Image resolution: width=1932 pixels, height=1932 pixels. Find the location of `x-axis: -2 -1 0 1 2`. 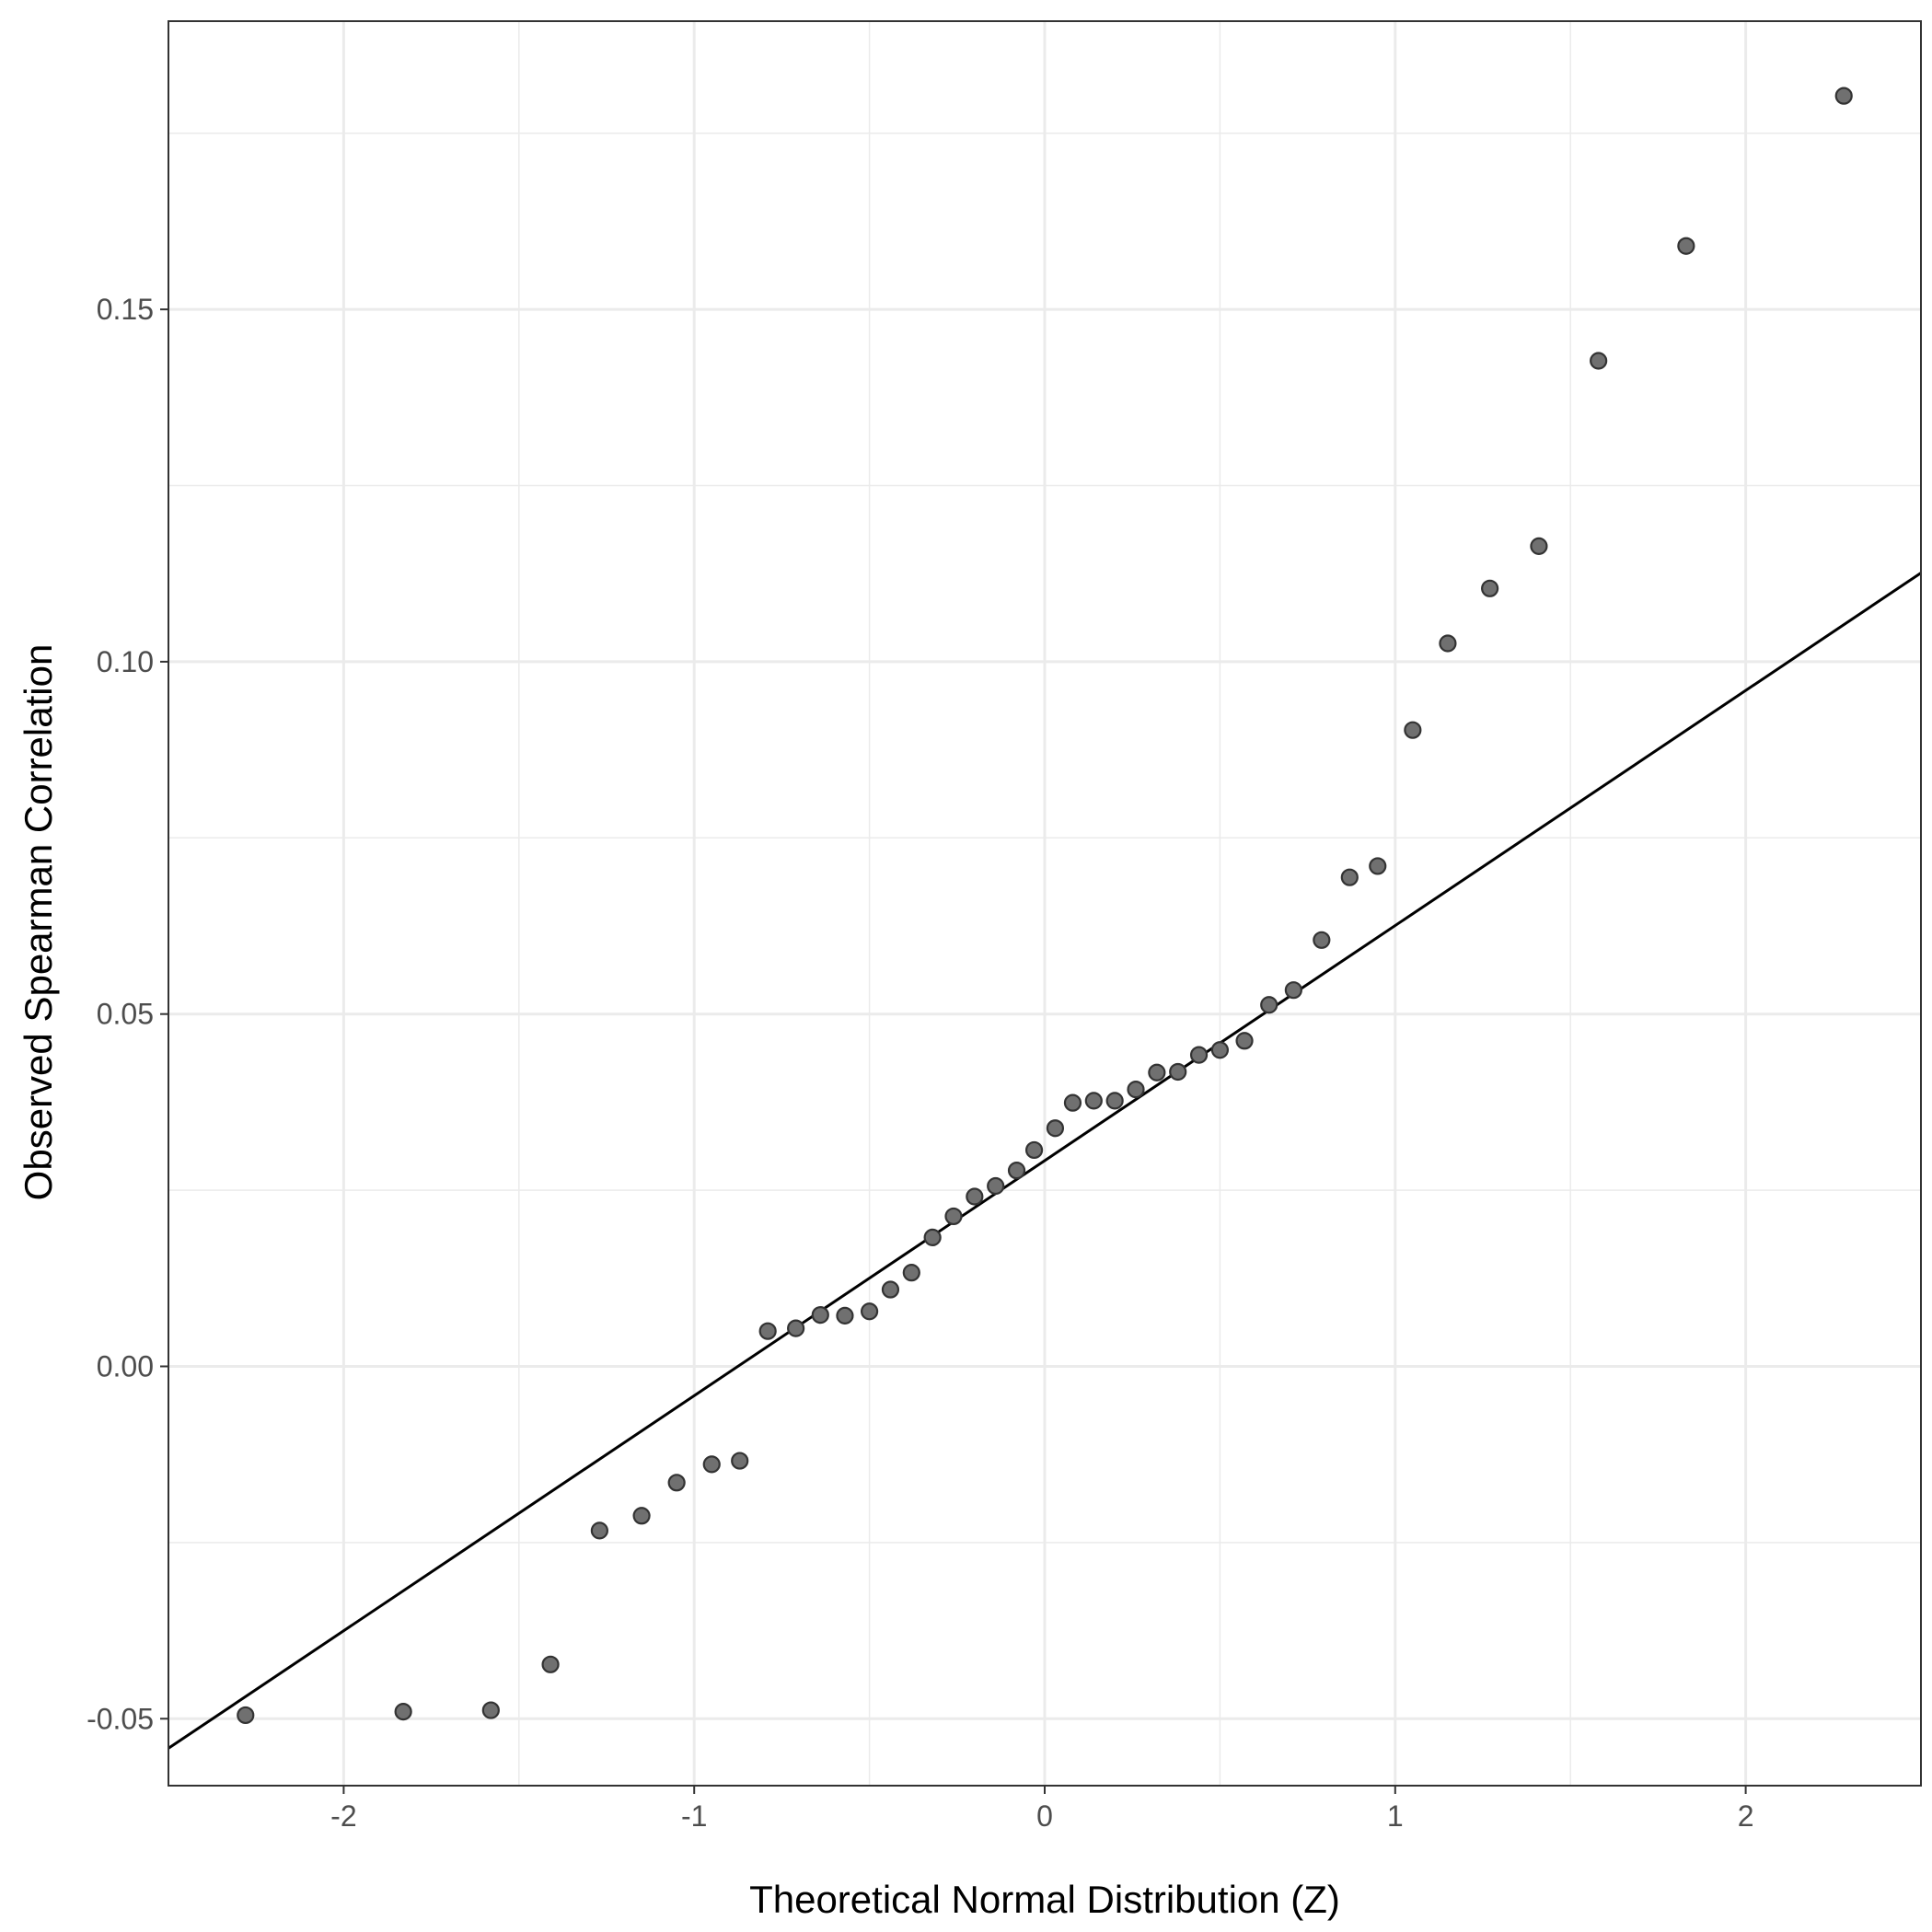

x-axis: -2 -1 0 1 2 is located at coordinates (1041, 1810).